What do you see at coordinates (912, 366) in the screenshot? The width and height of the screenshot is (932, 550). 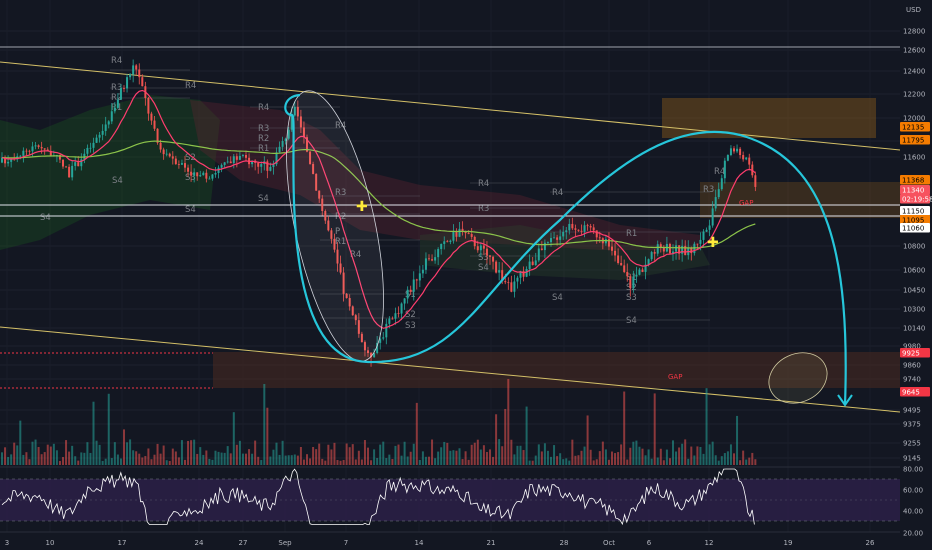 I see `price-tick-label: 9860` at bounding box center [912, 366].